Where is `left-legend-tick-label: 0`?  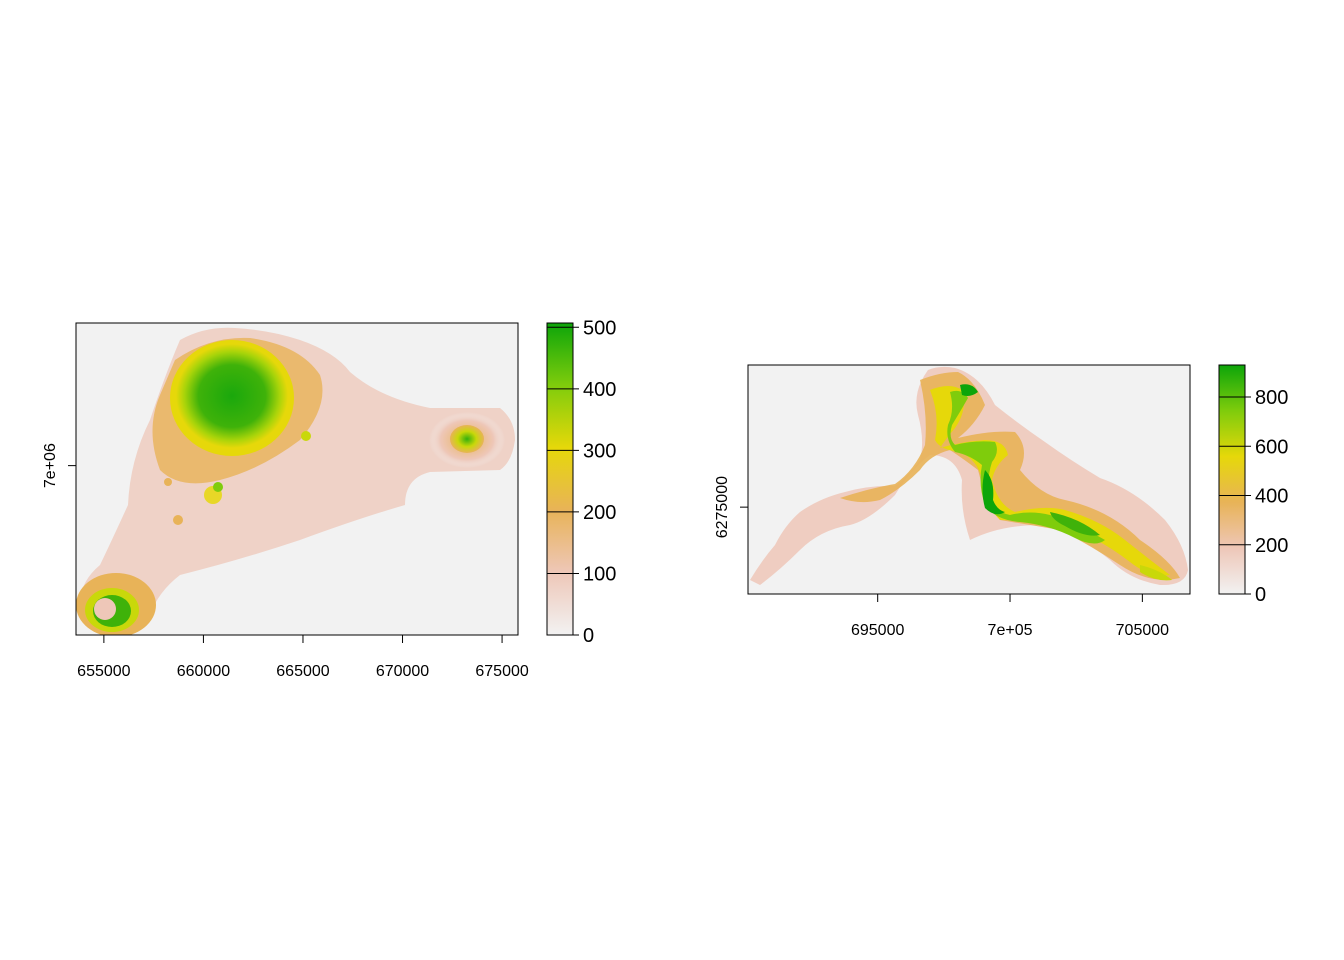
left-legend-tick-label: 0 is located at coordinates (588, 636).